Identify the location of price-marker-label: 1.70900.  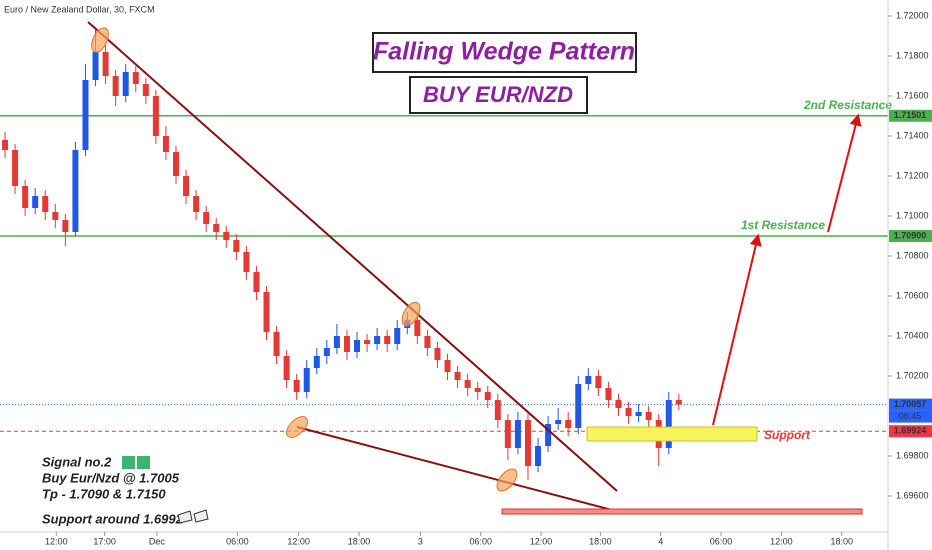
(910, 235).